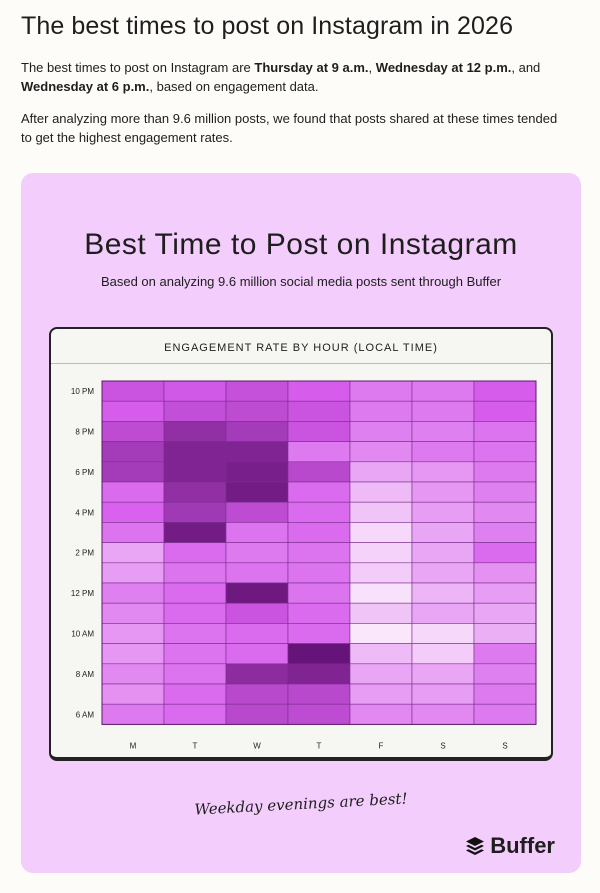 The height and width of the screenshot is (893, 600). I want to click on y-tick-label: 6 AM, so click(85, 714).